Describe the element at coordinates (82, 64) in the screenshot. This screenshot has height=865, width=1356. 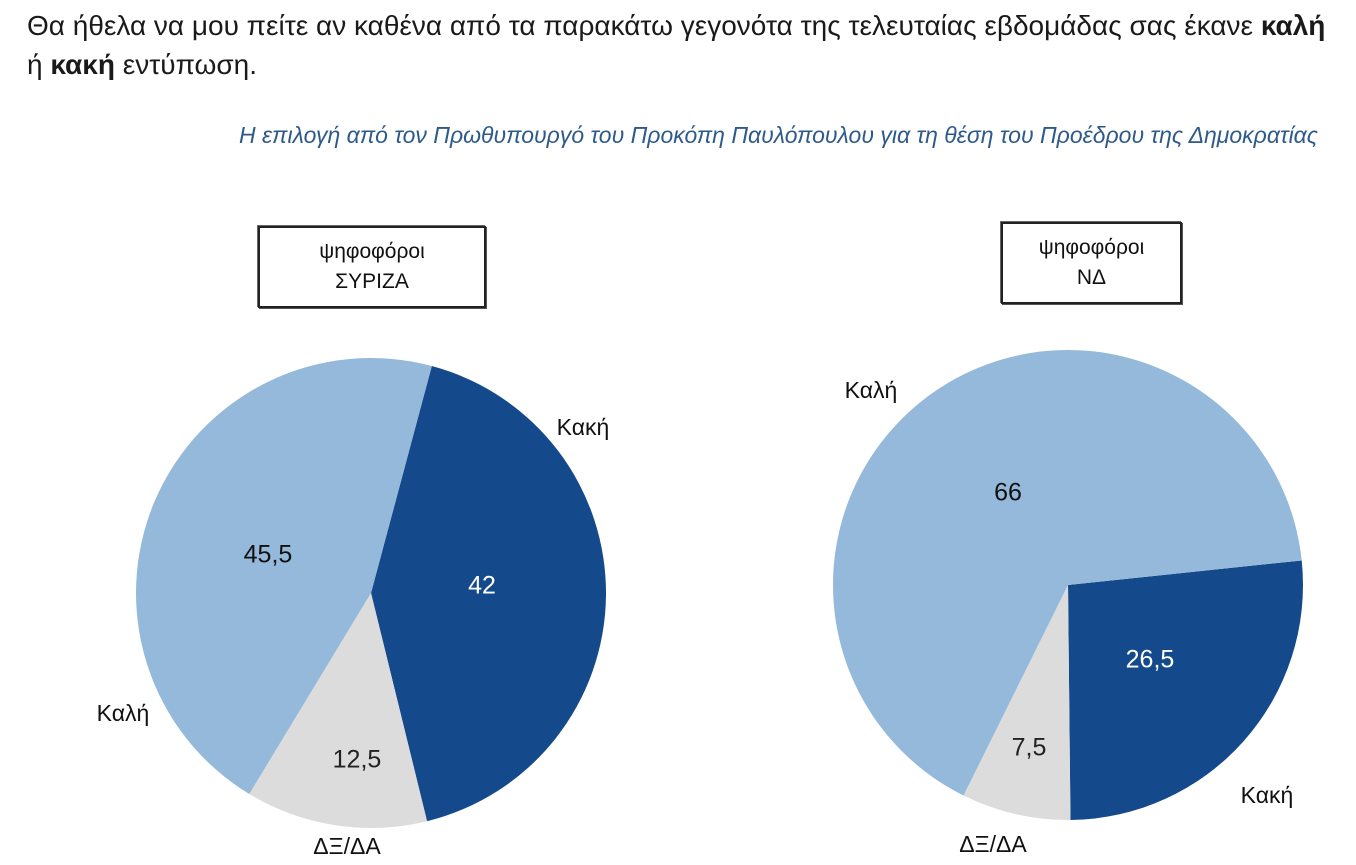
I see `question-bold-bad: κακή` at that location.